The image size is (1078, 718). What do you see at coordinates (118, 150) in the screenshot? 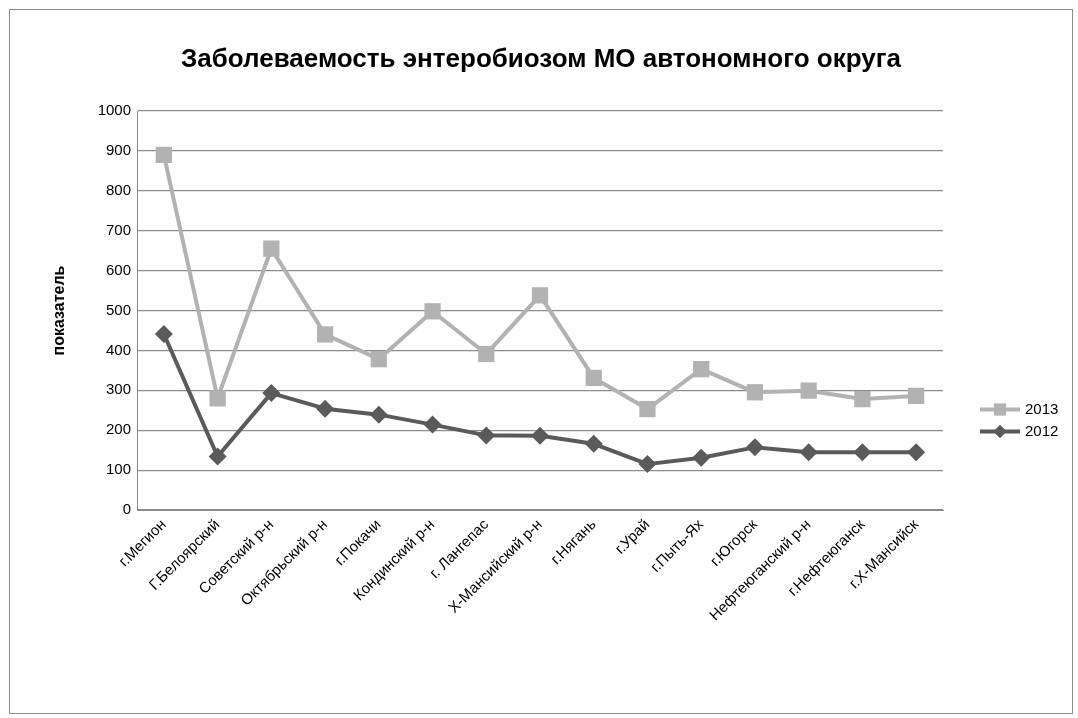
I see `y-tick-label: 900` at bounding box center [118, 150].